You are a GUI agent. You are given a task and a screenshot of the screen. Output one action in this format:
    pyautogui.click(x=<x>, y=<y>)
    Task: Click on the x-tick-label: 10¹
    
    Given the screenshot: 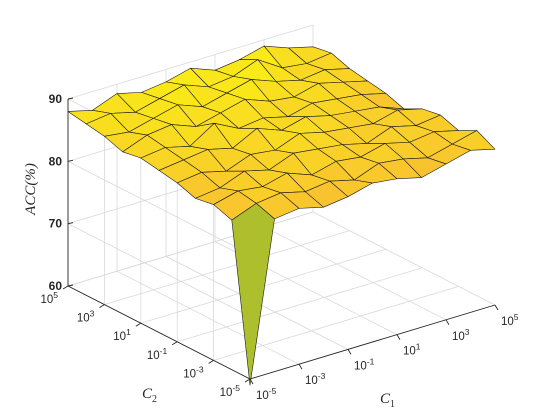 What is the action you would take?
    pyautogui.click(x=412, y=350)
    